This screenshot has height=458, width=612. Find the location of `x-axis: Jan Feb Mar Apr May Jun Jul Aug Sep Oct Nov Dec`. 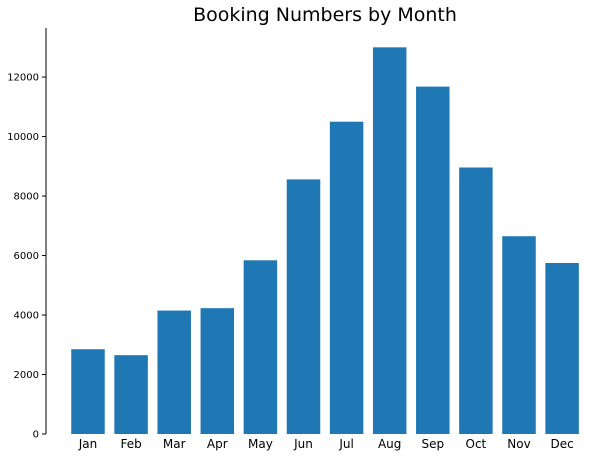

x-axis: Jan Feb Mar Apr May Jun Jul Aug Sep Oct Nov Dec is located at coordinates (326, 444).